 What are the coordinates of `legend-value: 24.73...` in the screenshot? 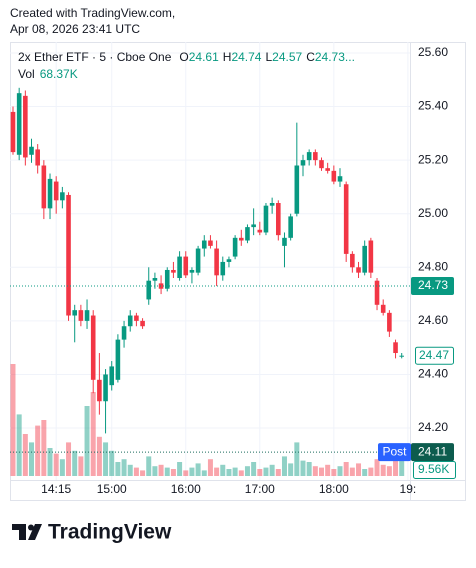 It's located at (335, 57).